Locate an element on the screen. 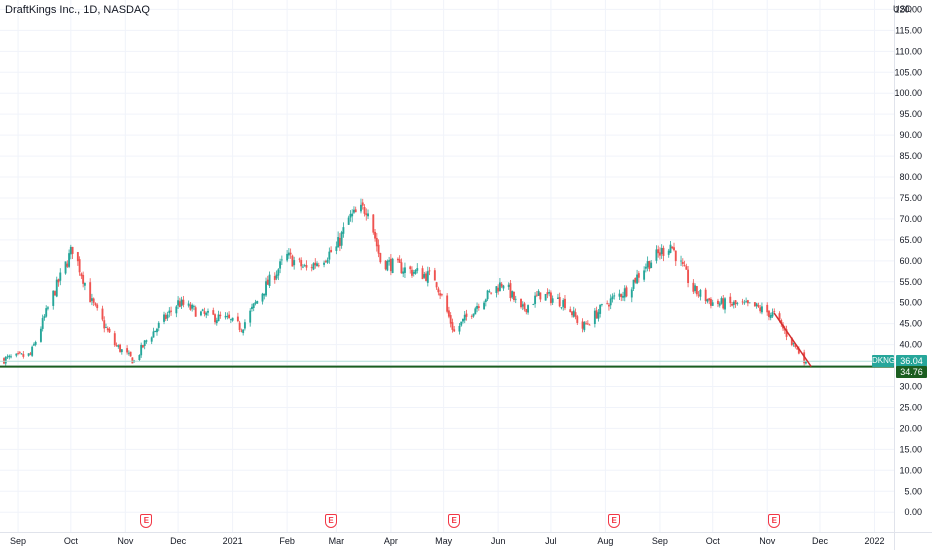  ticker-tag: DKNG is located at coordinates (884, 361).